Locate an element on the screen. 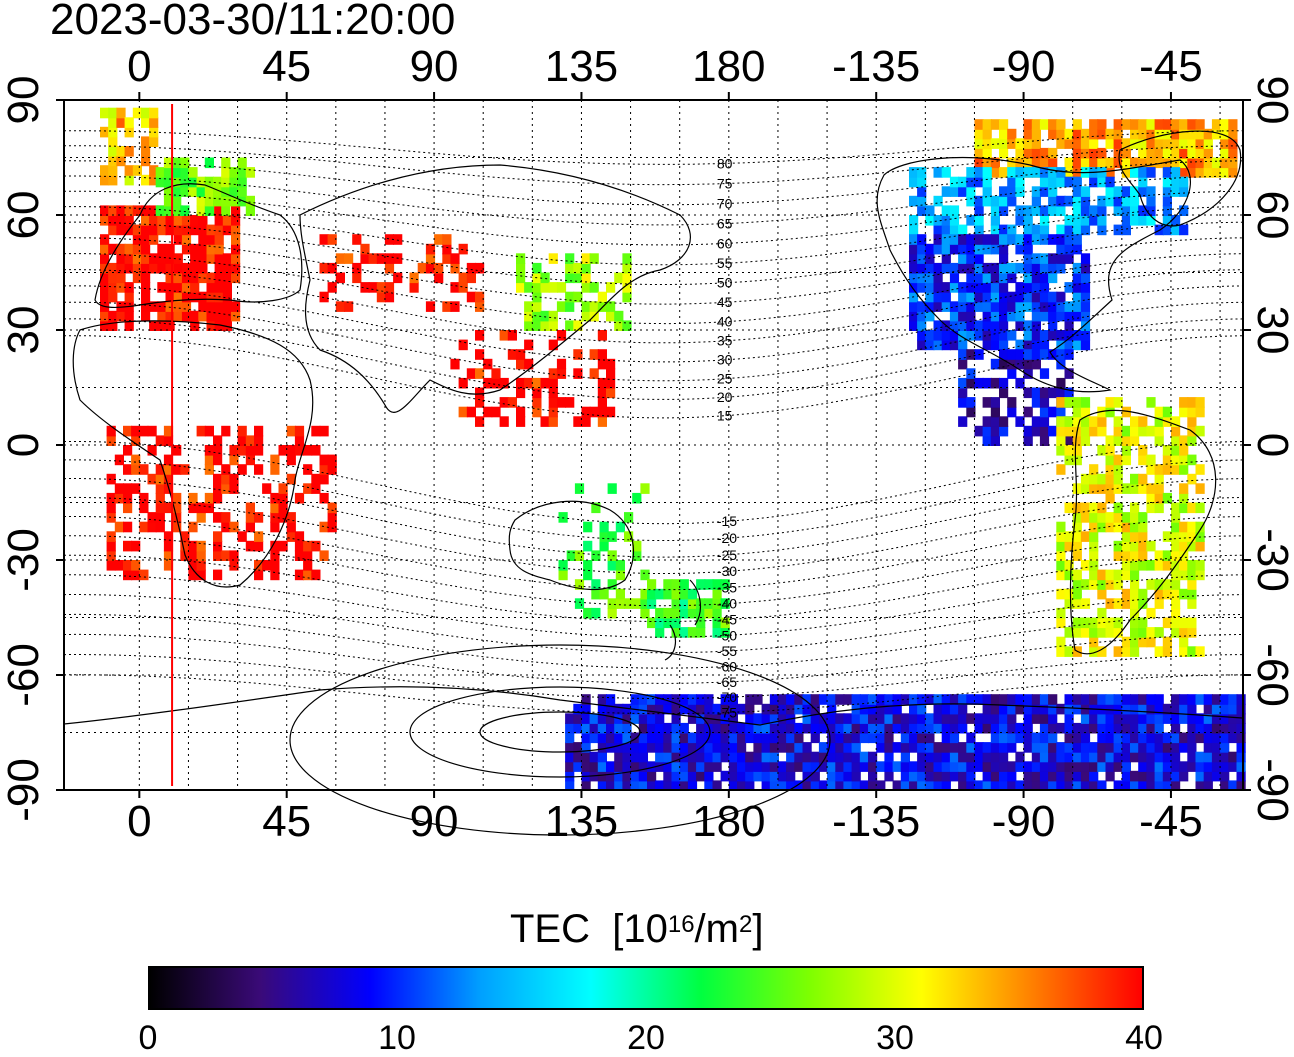  lat-tick-label-right: -60 is located at coordinates (1271, 675).